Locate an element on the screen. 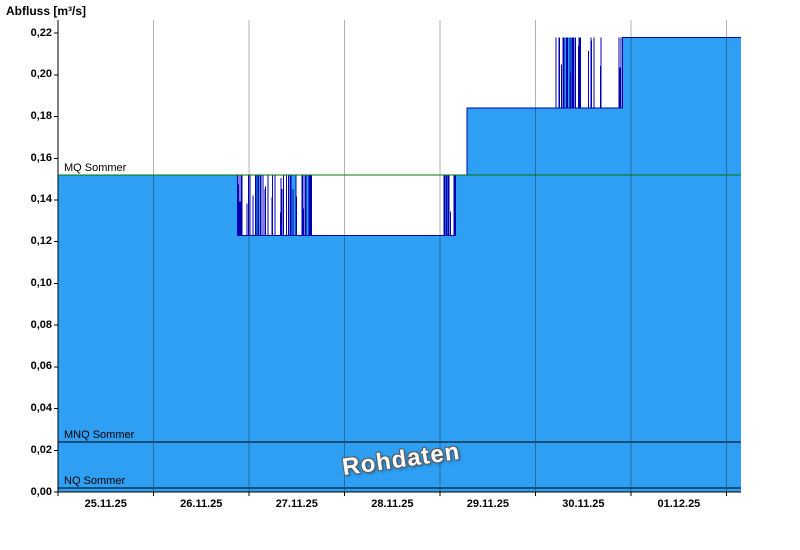  y-tick-label: 0,00 is located at coordinates (41, 491).